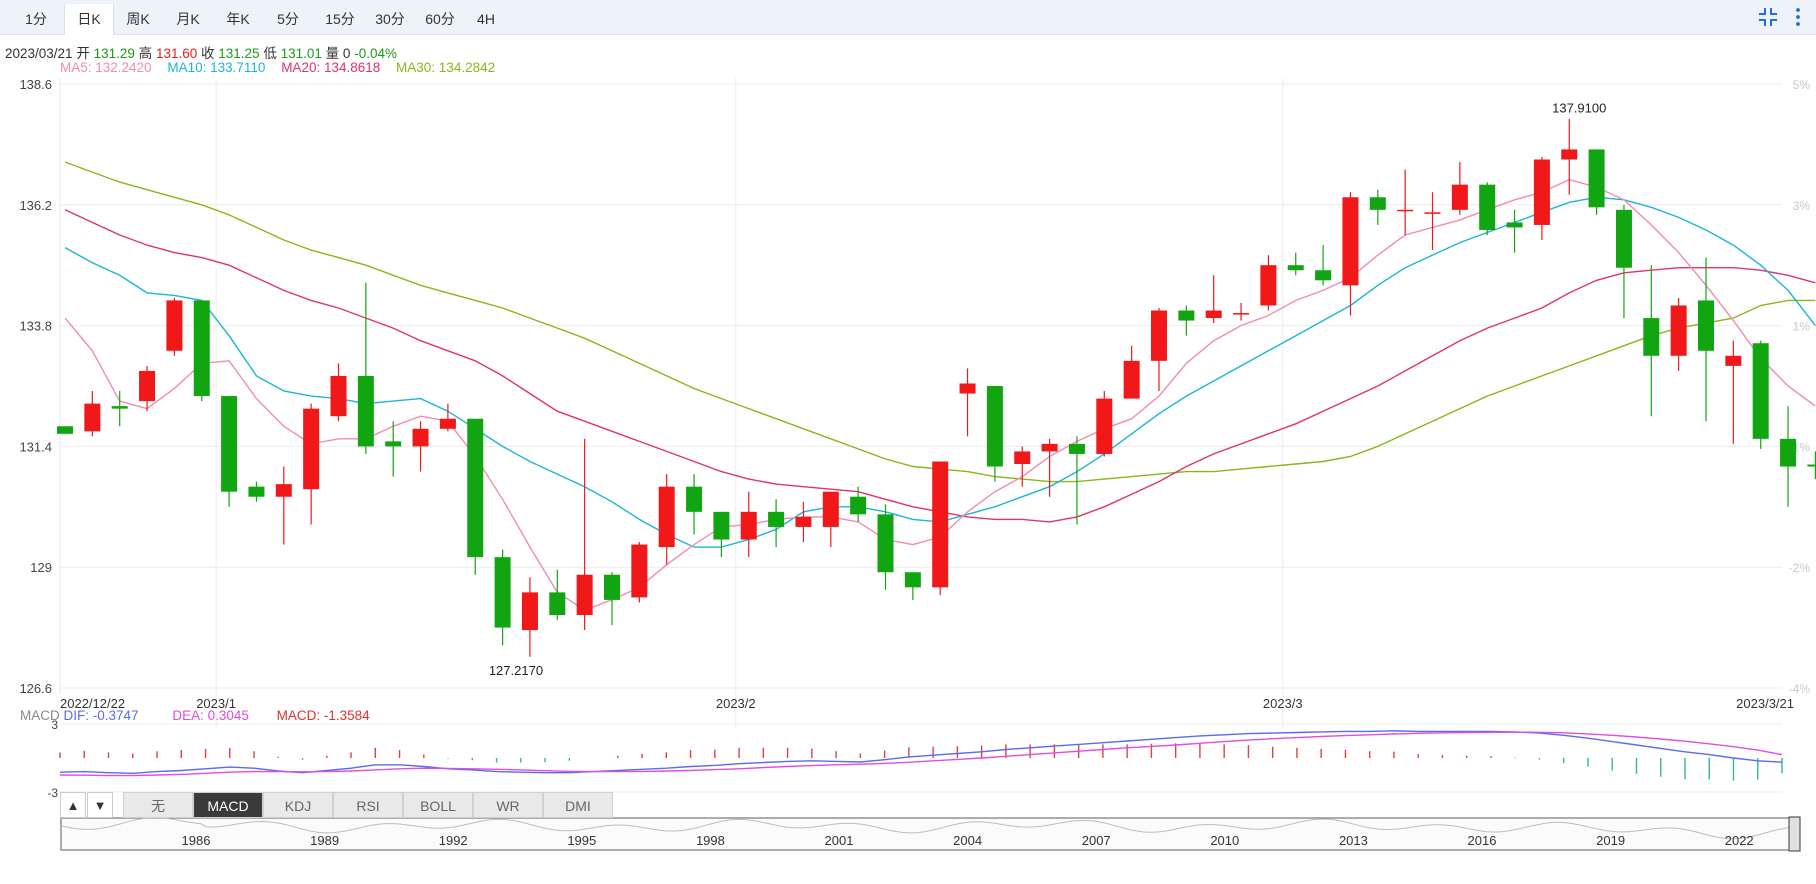 The height and width of the screenshot is (884, 1816). What do you see at coordinates (138, 19) in the screenshot?
I see `tab-2: 周K` at bounding box center [138, 19].